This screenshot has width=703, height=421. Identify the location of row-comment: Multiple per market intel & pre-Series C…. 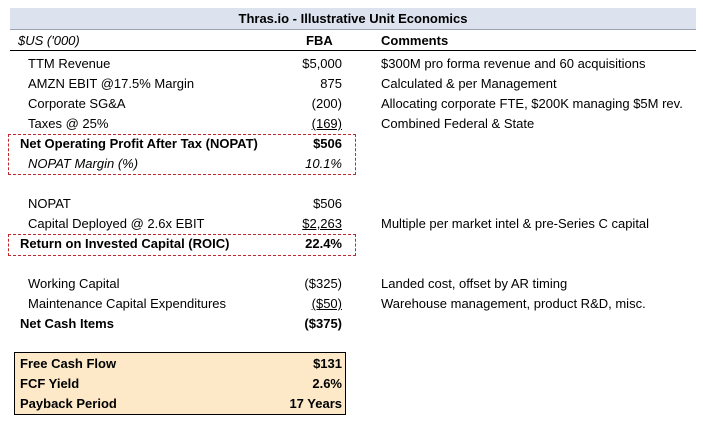
(515, 223).